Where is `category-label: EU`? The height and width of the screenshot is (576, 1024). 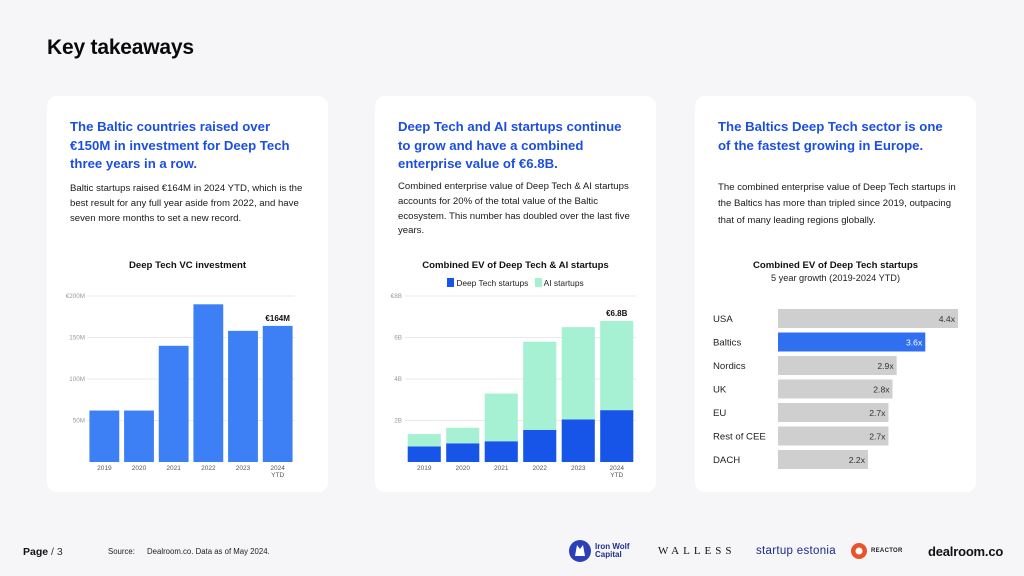
category-label: EU is located at coordinates (719, 413).